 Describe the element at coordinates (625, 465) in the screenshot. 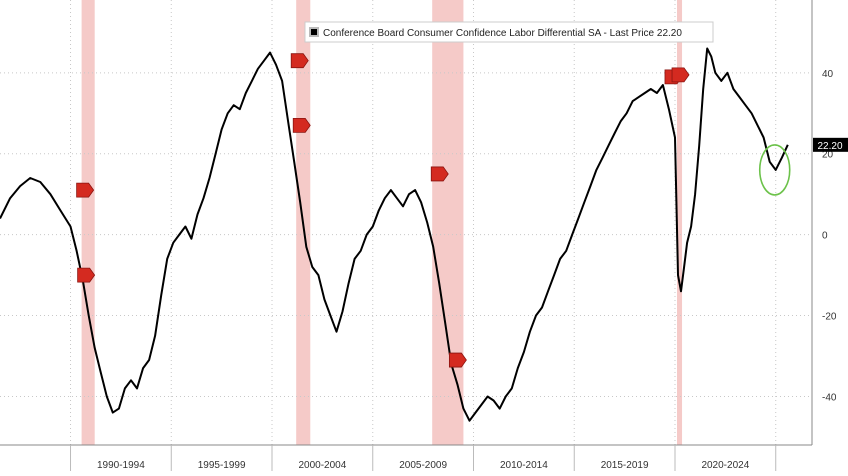

I see `x-period-label: 2015-2019` at that location.